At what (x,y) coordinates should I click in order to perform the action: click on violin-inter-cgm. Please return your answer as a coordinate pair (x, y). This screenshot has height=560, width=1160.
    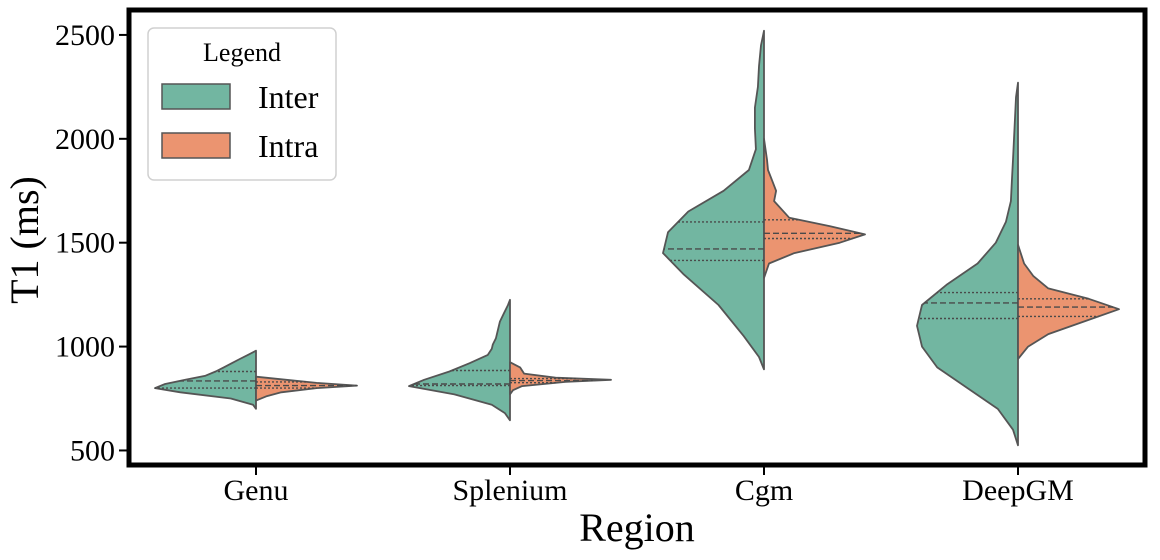
    Looking at the image, I should click on (713, 200).